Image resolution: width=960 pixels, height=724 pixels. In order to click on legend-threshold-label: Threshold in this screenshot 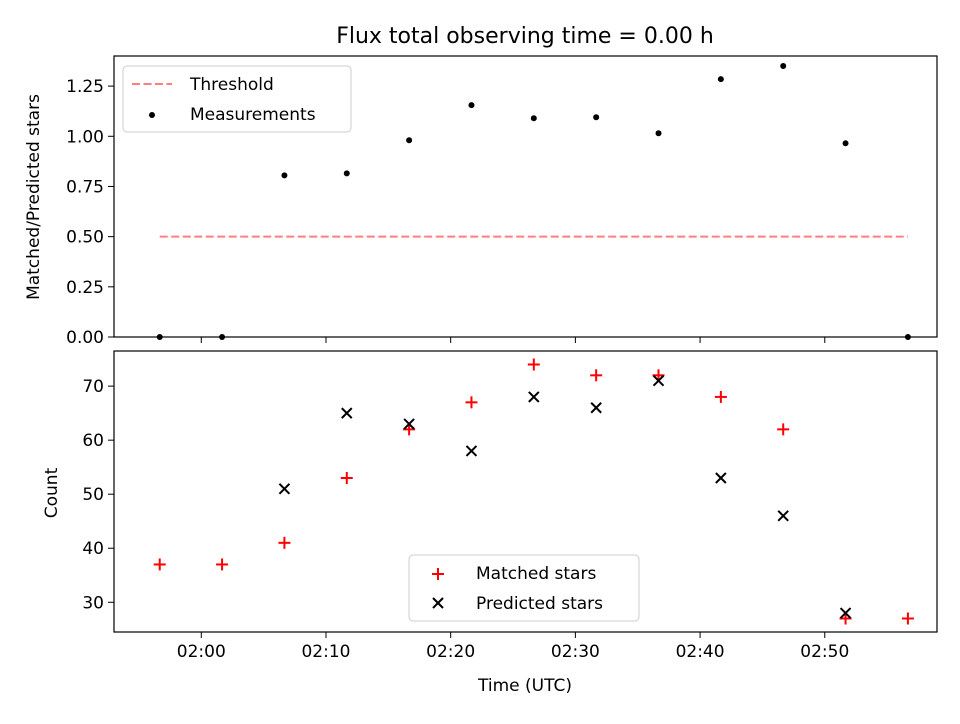, I will do `click(231, 85)`.